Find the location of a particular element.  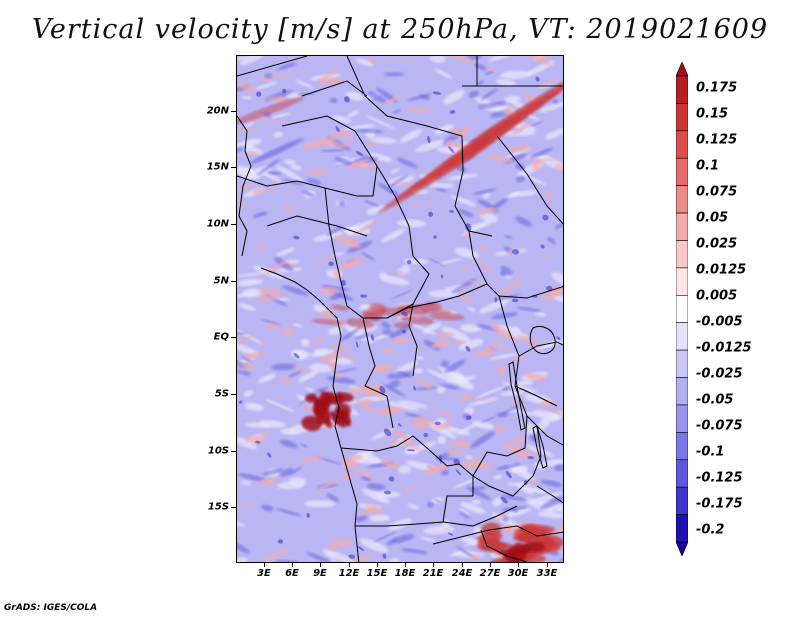

colorbar-label: -0.125 is located at coordinates (719, 478).